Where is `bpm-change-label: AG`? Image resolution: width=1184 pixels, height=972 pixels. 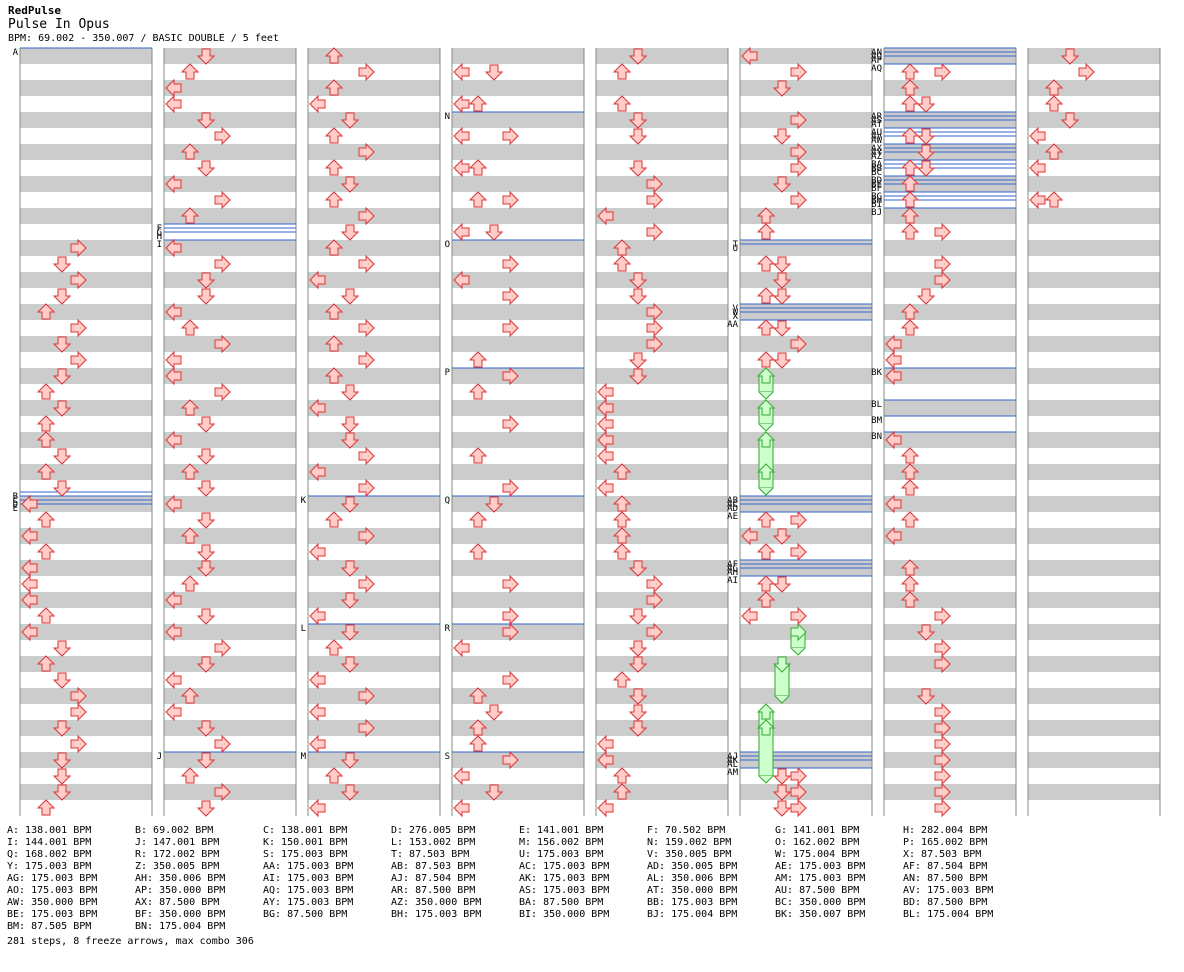
bpm-change-label: AG is located at coordinates (732, 569).